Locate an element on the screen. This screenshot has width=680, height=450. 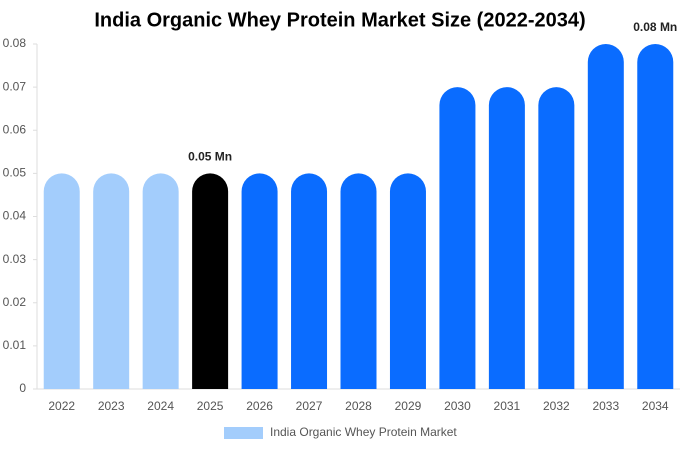
y-tick-label: 0.08 is located at coordinates (15, 43).